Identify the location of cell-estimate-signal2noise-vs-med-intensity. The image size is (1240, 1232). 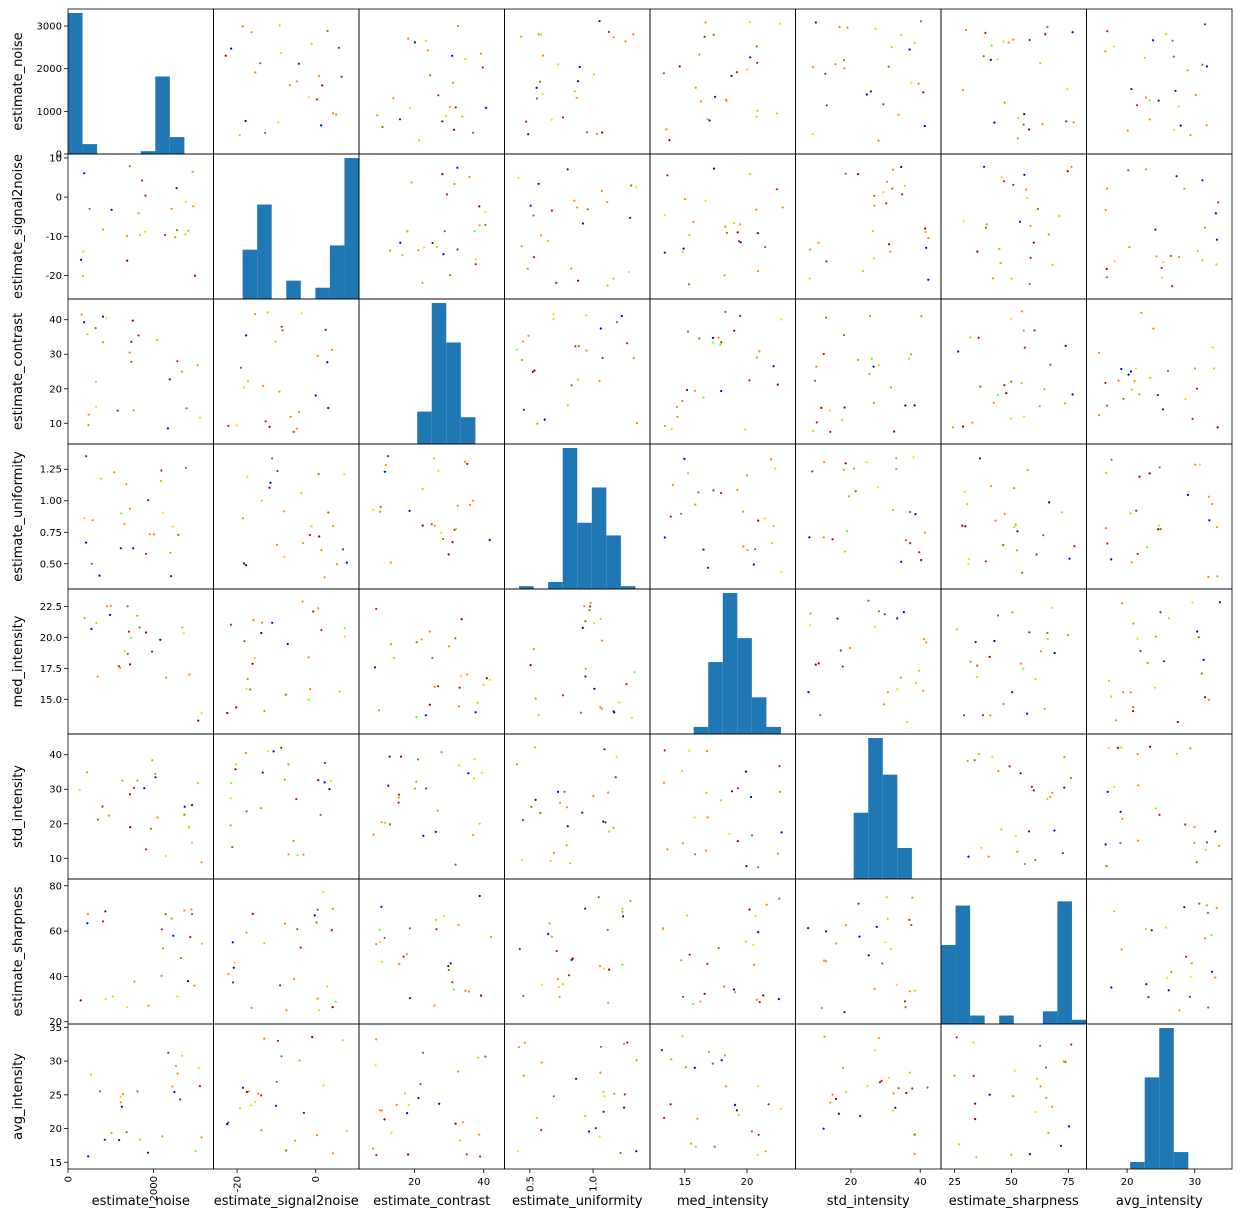
(722, 226).